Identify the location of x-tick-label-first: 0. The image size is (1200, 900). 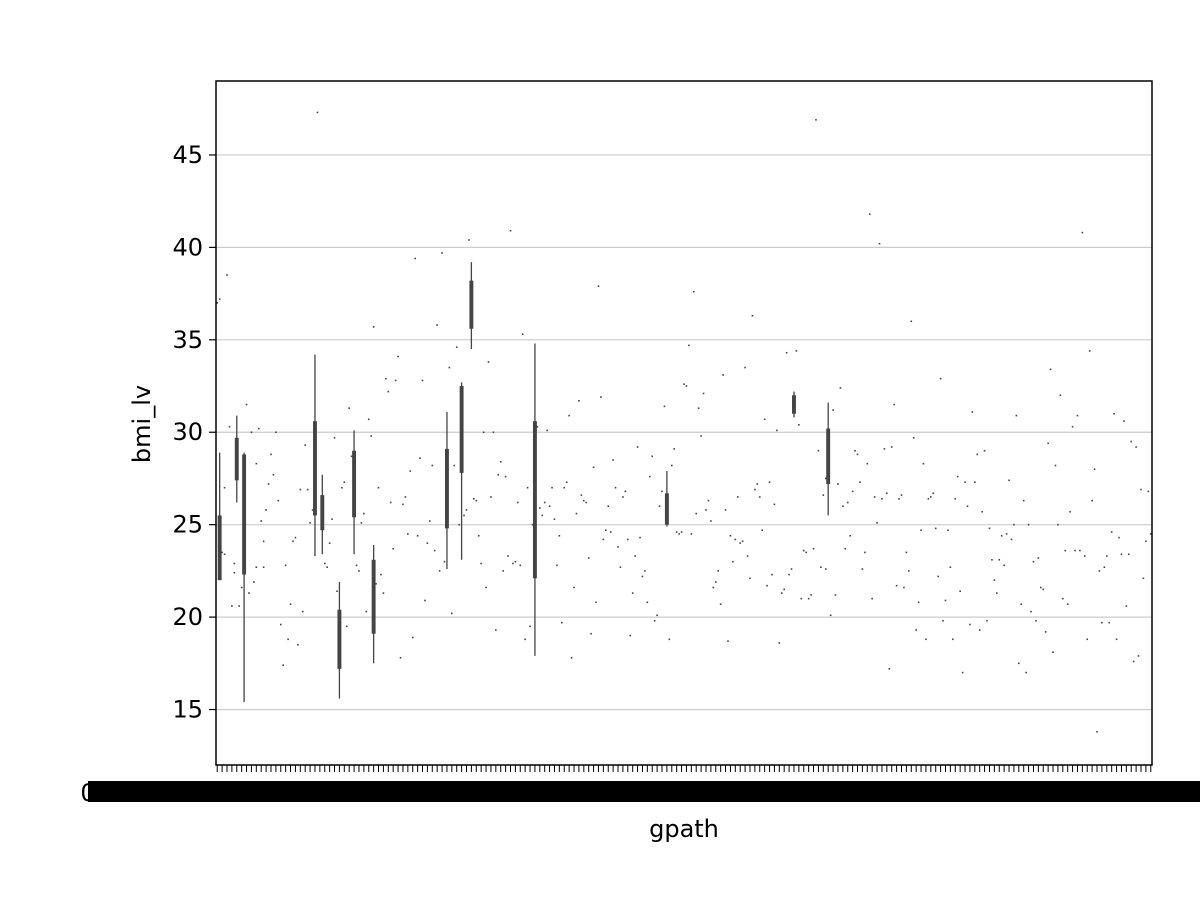
(87, 793).